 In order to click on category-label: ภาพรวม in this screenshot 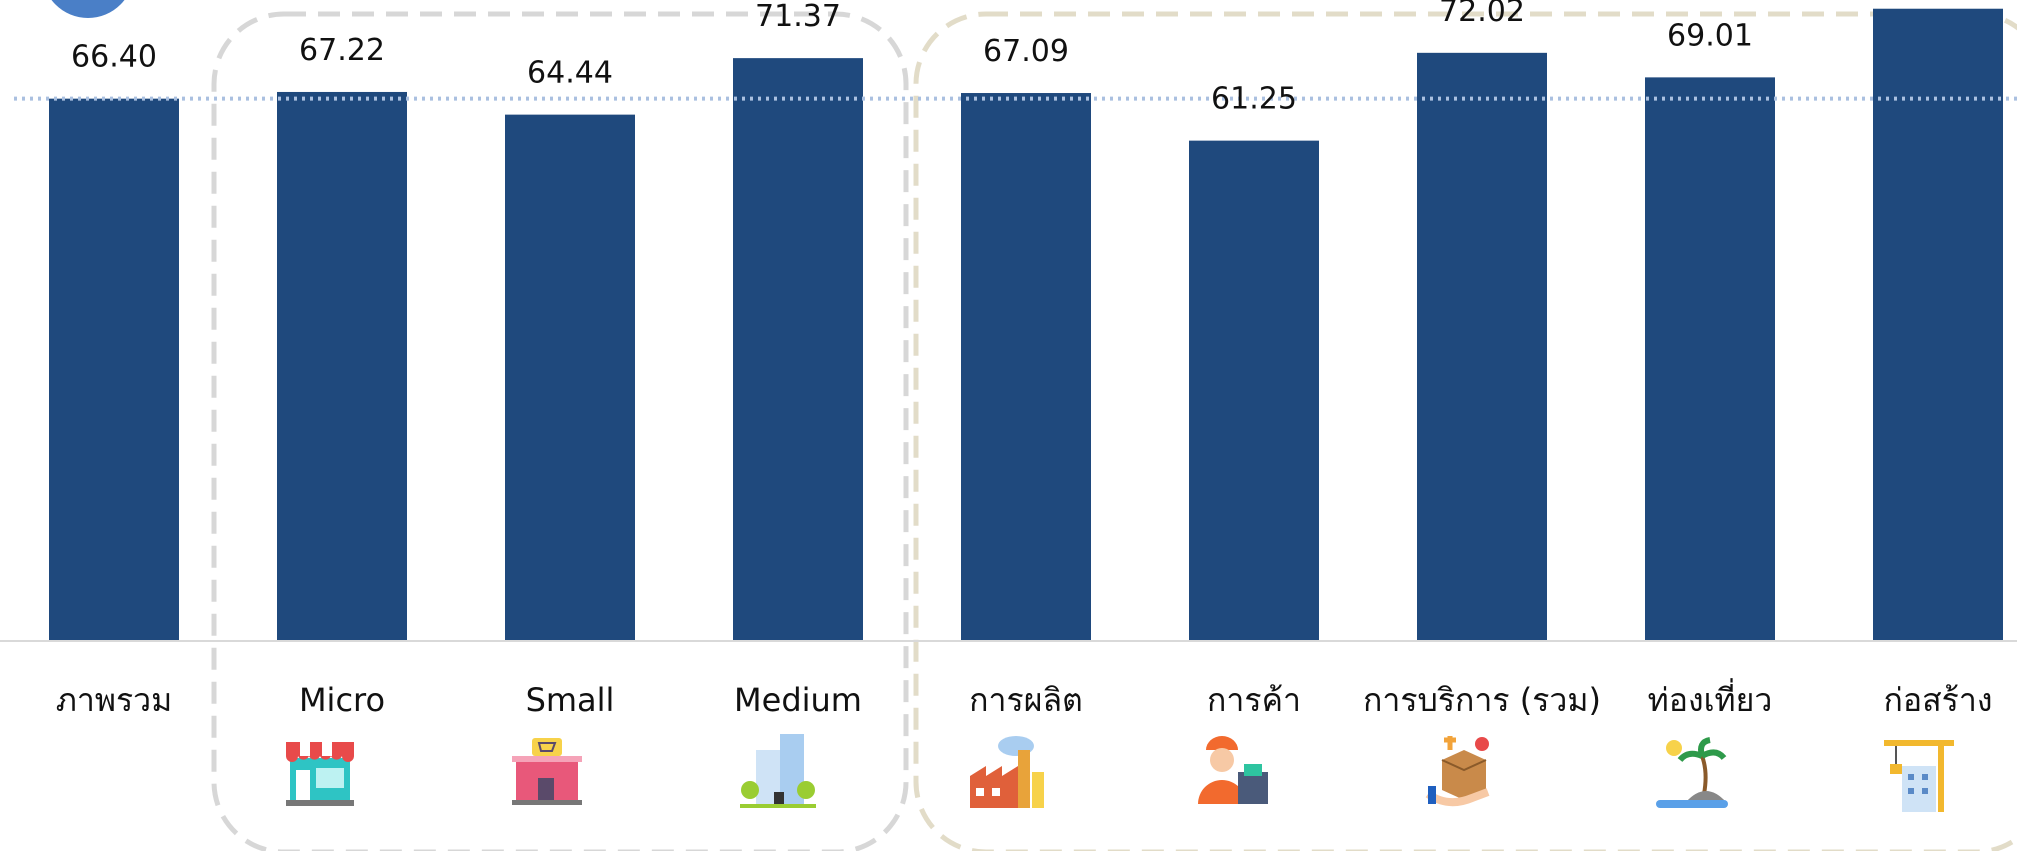, I will do `click(114, 700)`.